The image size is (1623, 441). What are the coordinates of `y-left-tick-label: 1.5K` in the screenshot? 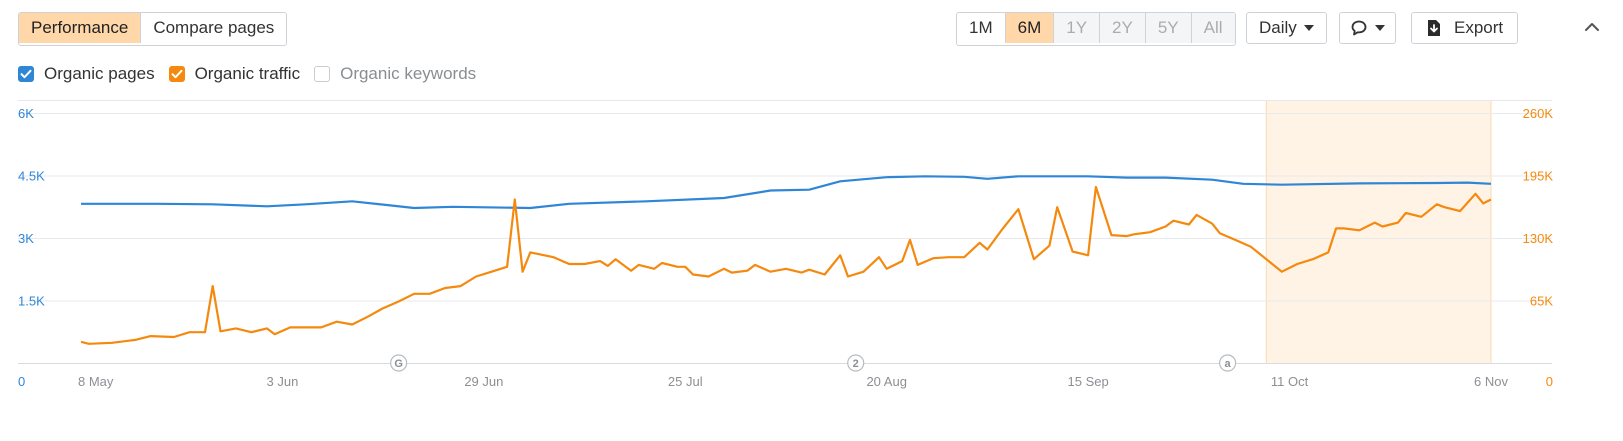 It's located at (31, 301).